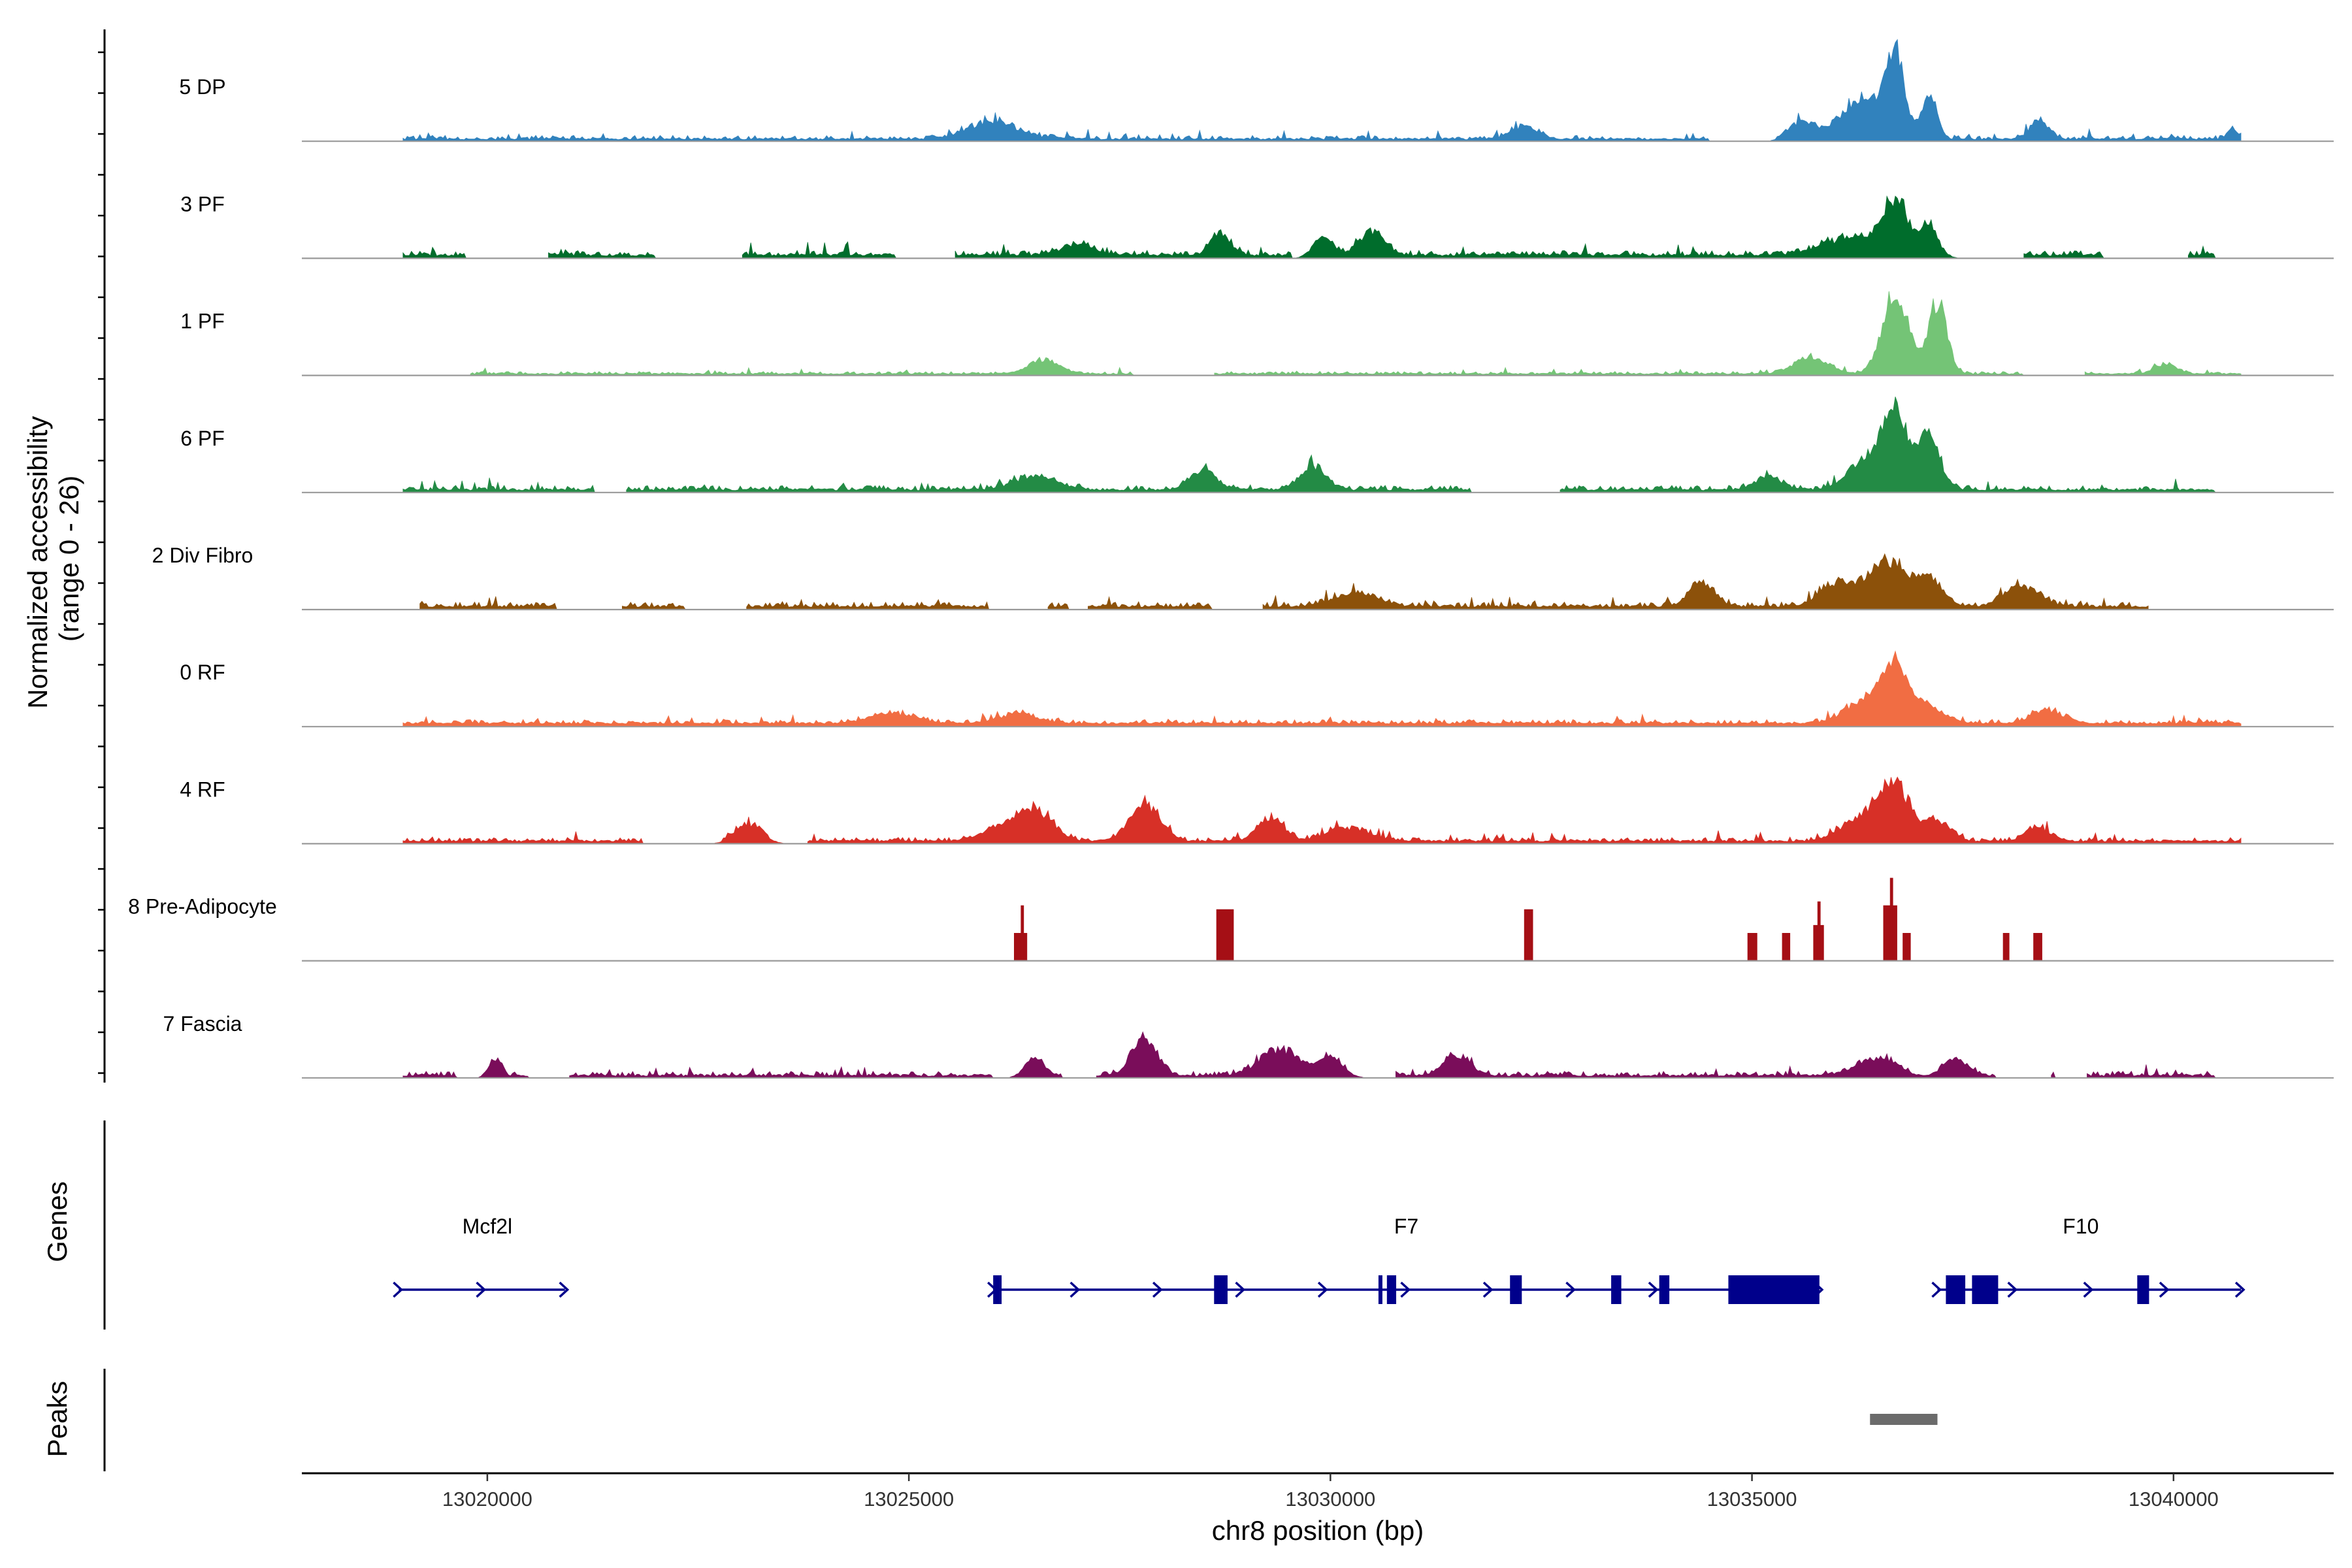 The height and width of the screenshot is (1568, 2352). Describe the element at coordinates (202, 438) in the screenshot. I see `track-label: 6 PF` at that location.